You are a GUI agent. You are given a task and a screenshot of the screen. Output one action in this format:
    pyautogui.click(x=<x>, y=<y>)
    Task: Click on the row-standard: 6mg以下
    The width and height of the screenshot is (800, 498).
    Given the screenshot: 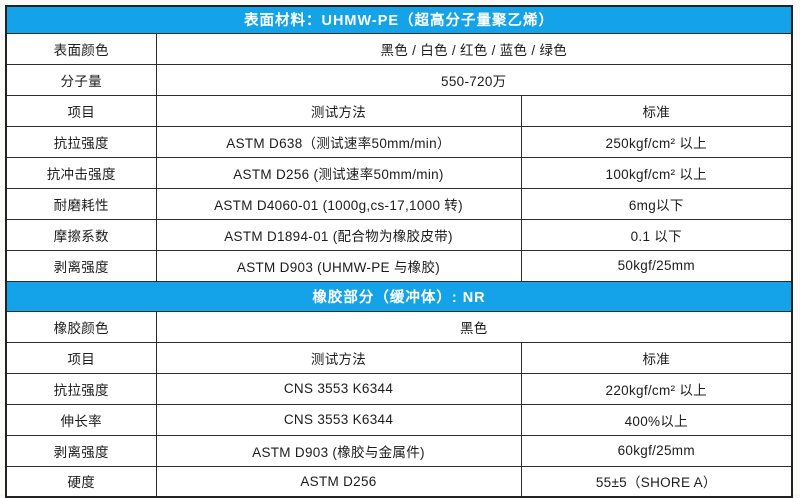 What is the action you would take?
    pyautogui.click(x=656, y=203)
    